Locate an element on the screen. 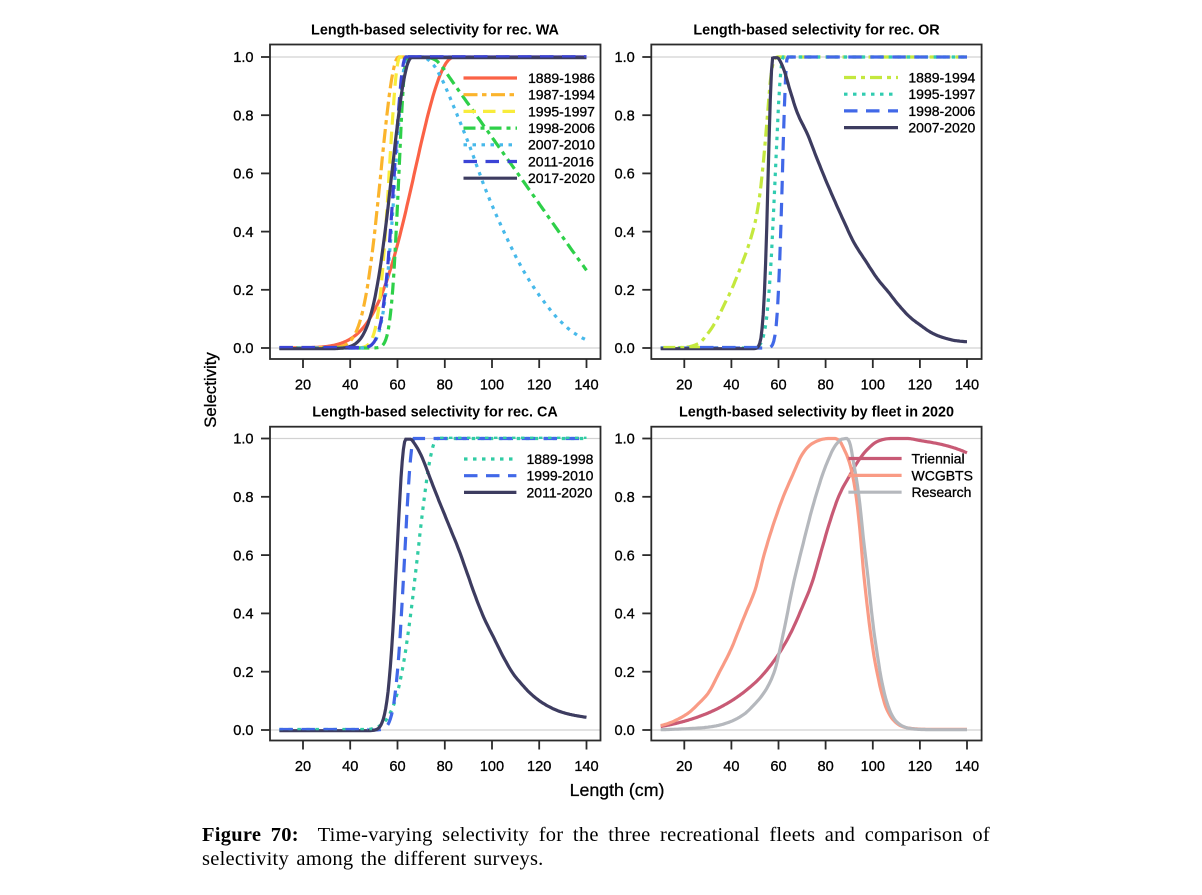  svg-text: 1987-1994 is located at coordinates (561, 95).